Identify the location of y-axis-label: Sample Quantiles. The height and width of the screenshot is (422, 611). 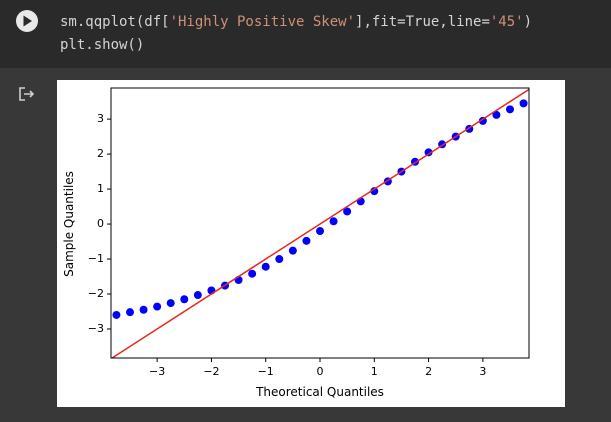
(69, 224).